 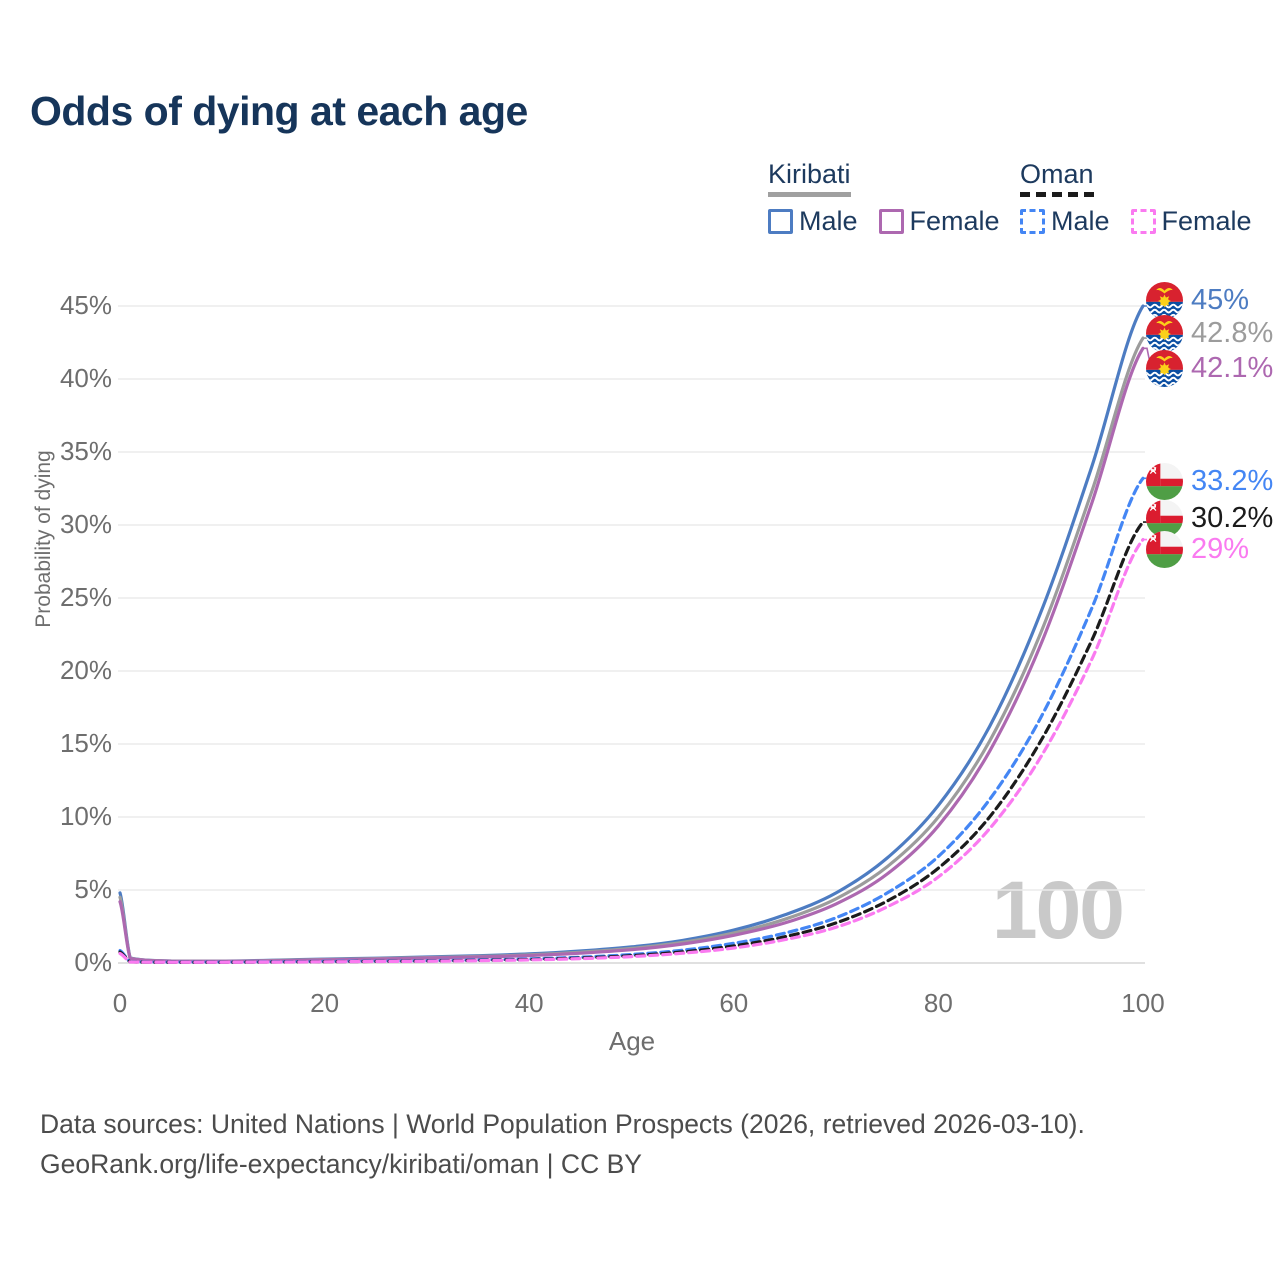 What do you see at coordinates (632, 1041) in the screenshot?
I see `x-axis-title: Age` at bounding box center [632, 1041].